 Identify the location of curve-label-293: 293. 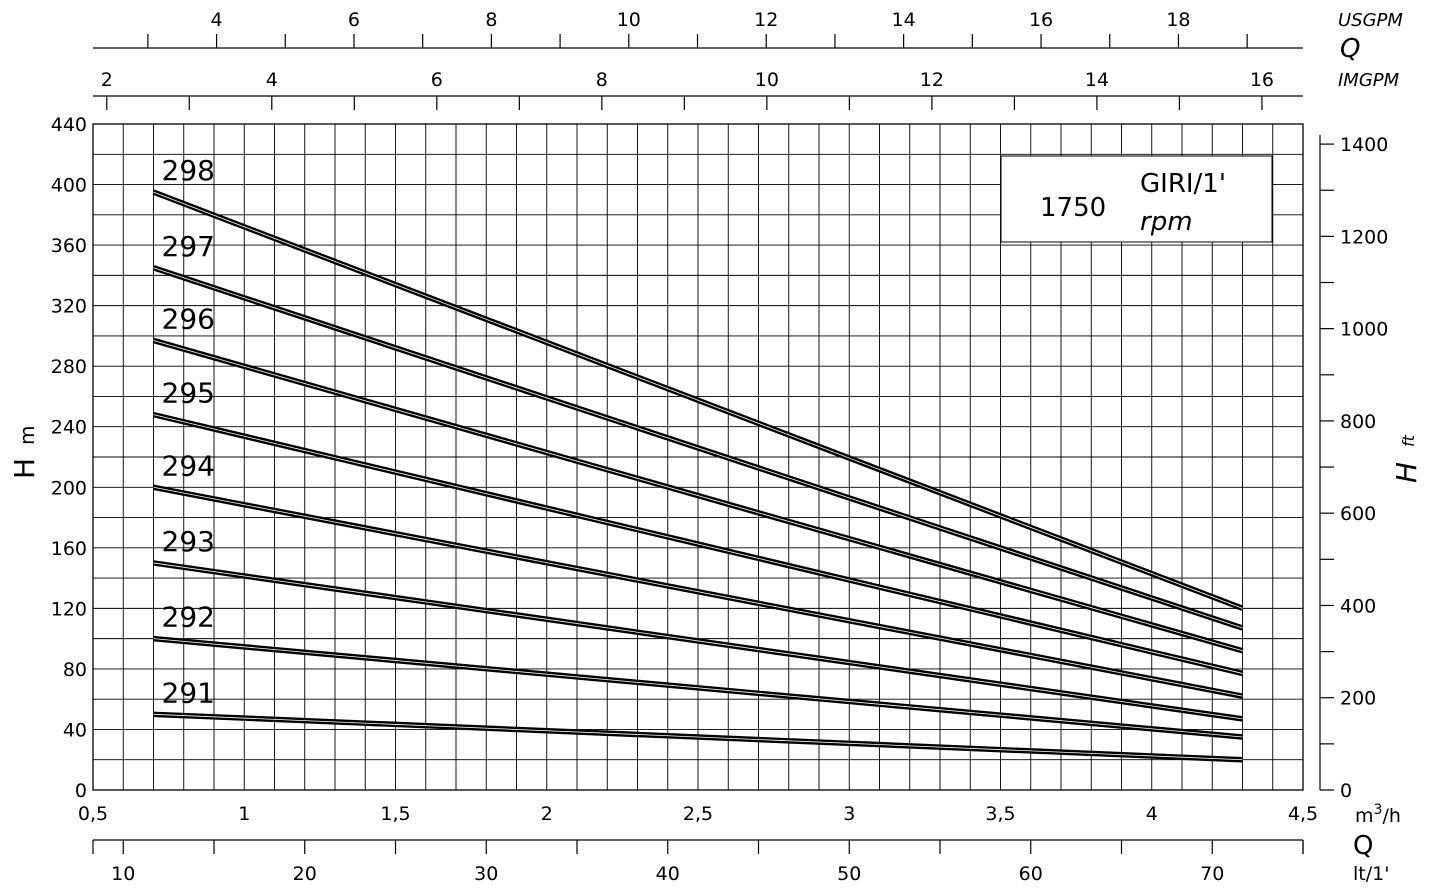
(188, 541).